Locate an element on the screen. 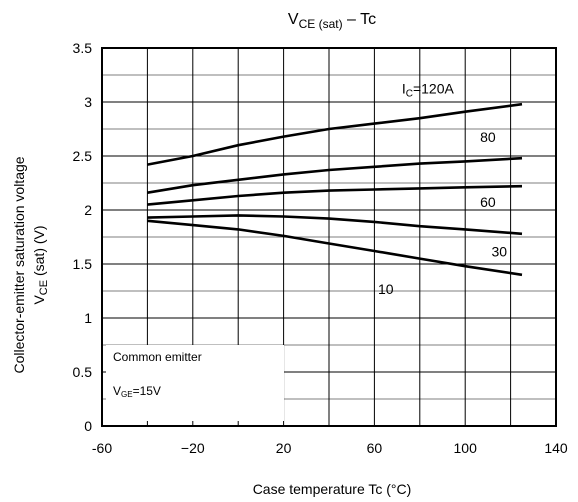  x-tick-label: 100 is located at coordinates (466, 448).